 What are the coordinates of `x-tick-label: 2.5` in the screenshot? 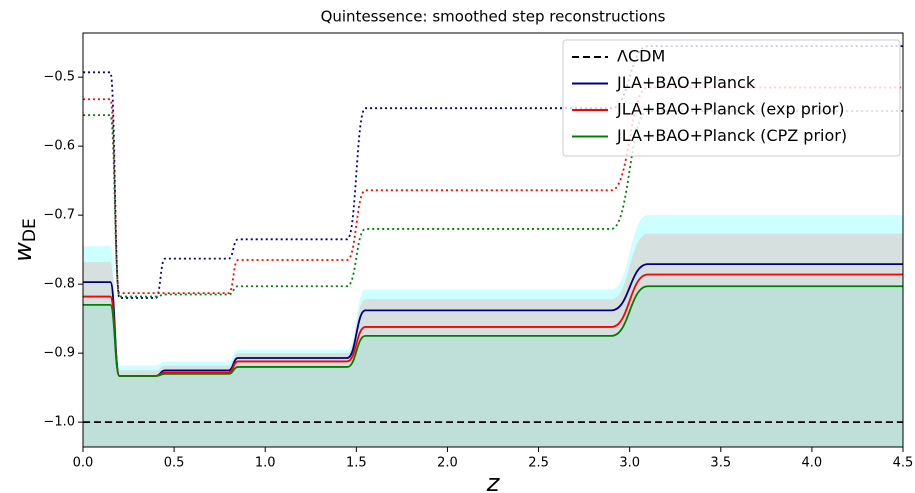 It's located at (538, 463).